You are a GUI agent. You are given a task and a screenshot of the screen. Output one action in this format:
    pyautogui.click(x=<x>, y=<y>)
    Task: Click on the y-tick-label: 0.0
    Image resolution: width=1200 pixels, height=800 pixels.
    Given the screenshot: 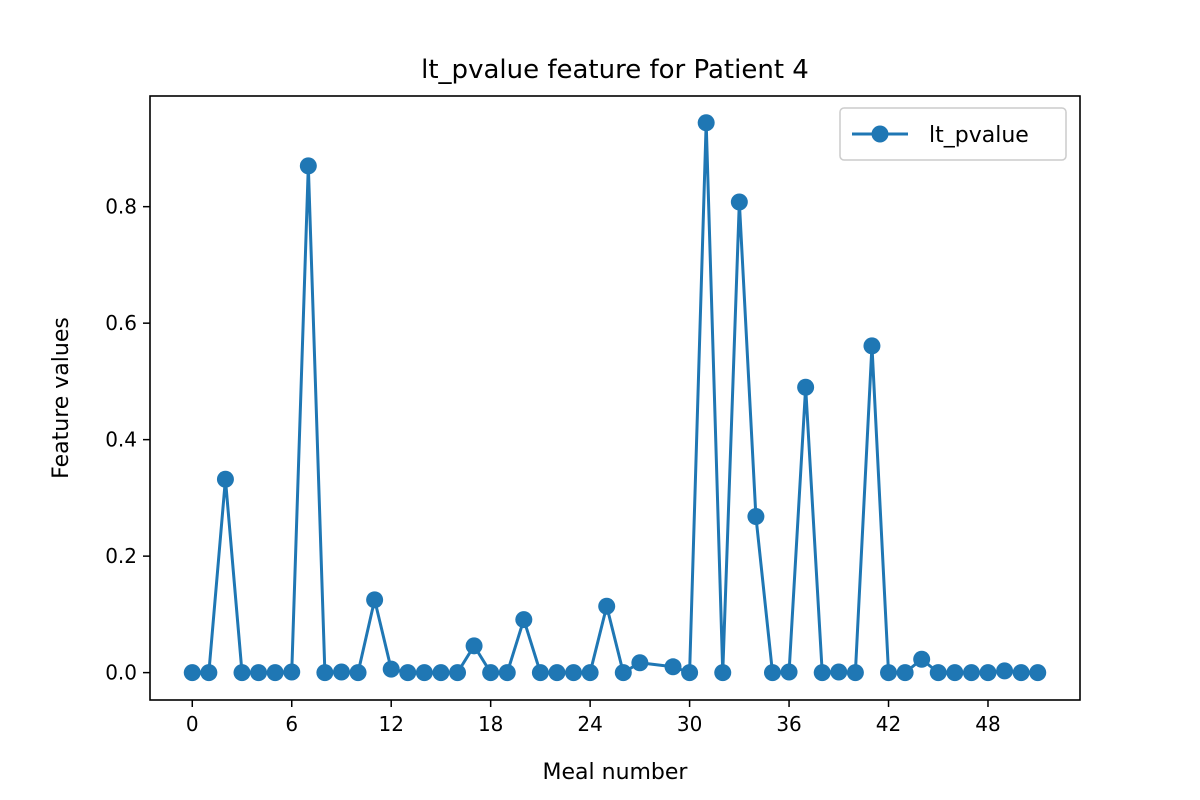 What is the action you would take?
    pyautogui.click(x=121, y=673)
    